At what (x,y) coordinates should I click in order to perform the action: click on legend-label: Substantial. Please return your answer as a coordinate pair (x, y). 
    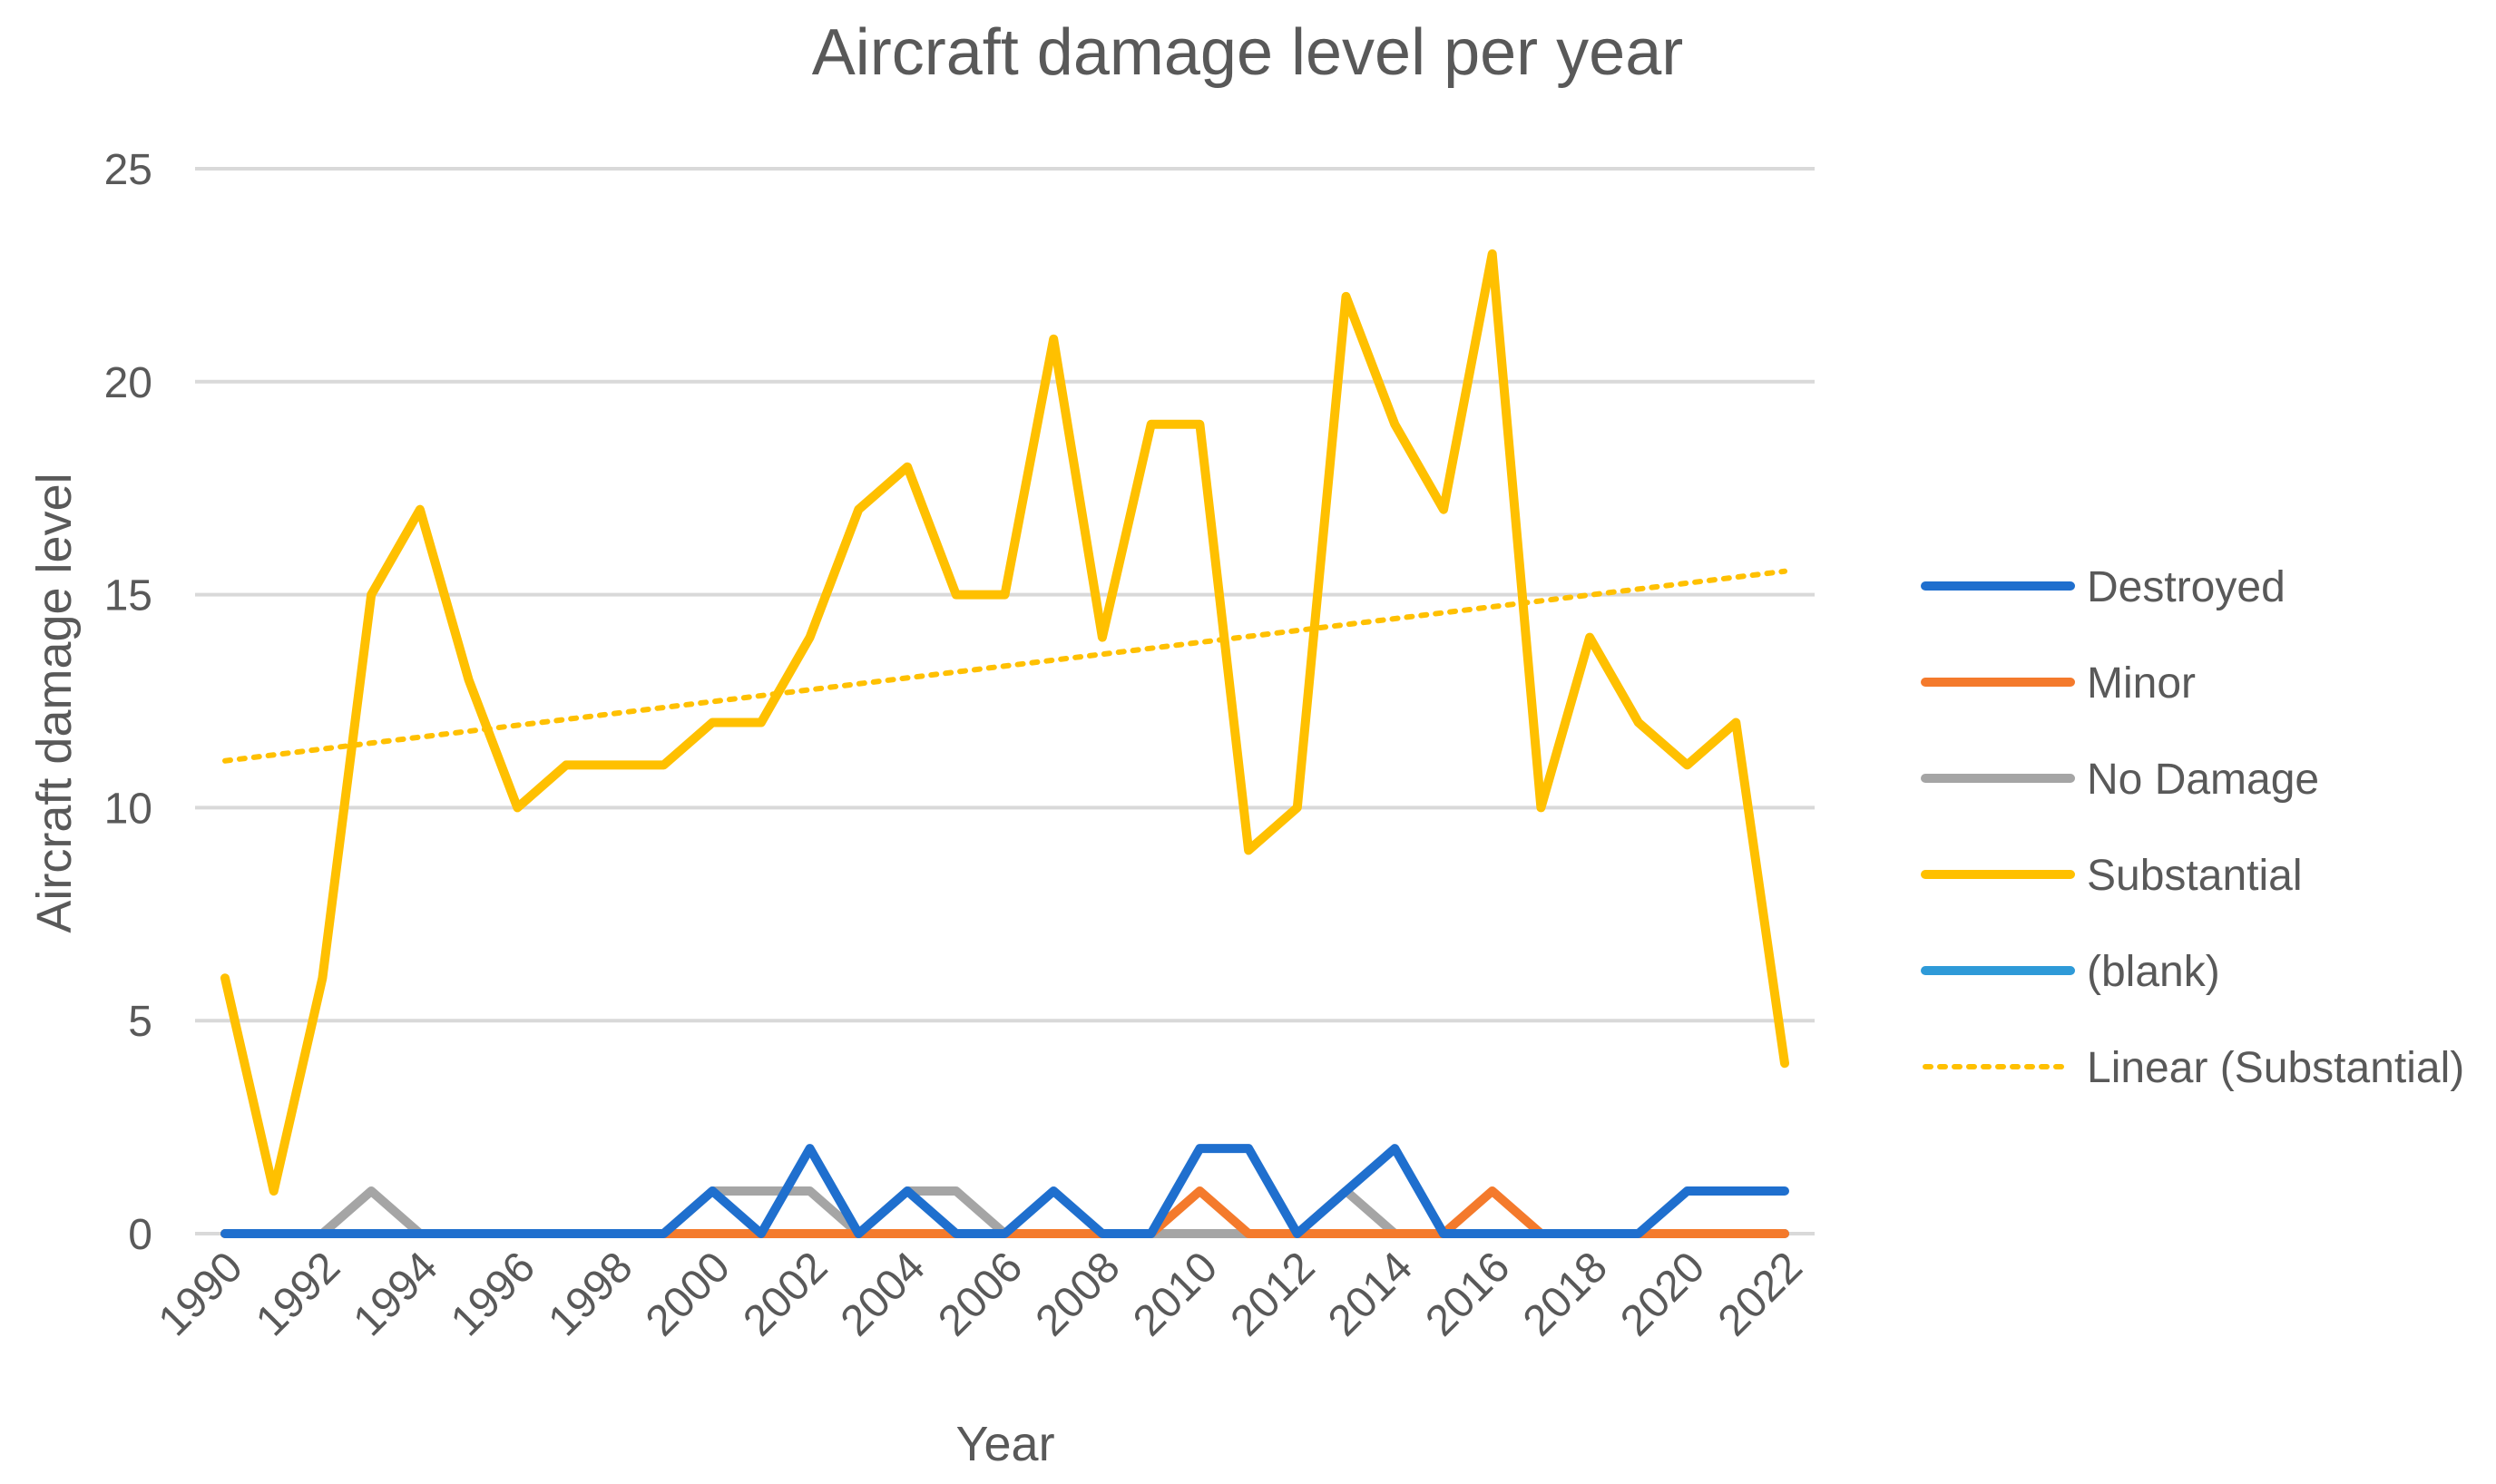
    Looking at the image, I should click on (2195, 876).